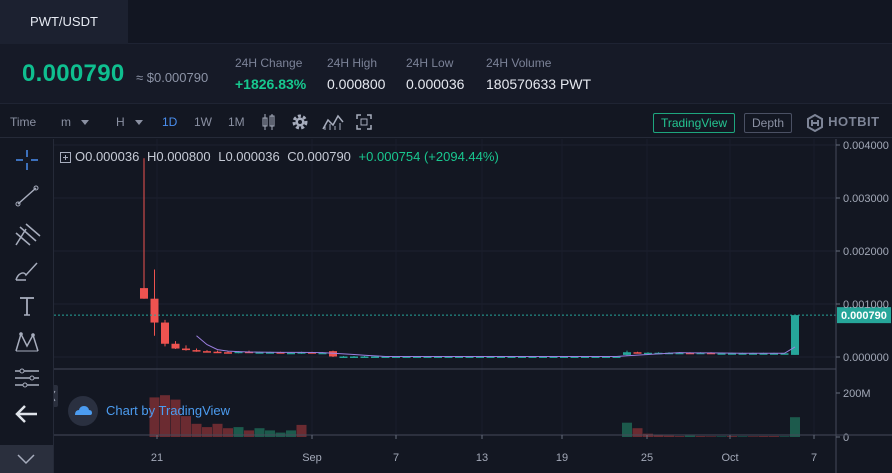 The height and width of the screenshot is (473, 892). I want to click on back-arrow-icon, so click(27, 414).